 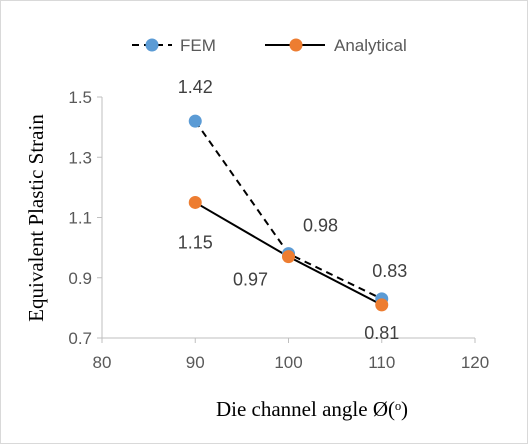 I want to click on legend-fem-marker, so click(x=152, y=45).